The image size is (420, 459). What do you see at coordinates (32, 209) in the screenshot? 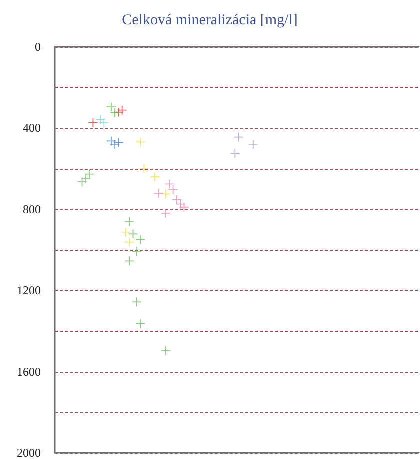
I see `y-tick-label: 800` at bounding box center [32, 209].